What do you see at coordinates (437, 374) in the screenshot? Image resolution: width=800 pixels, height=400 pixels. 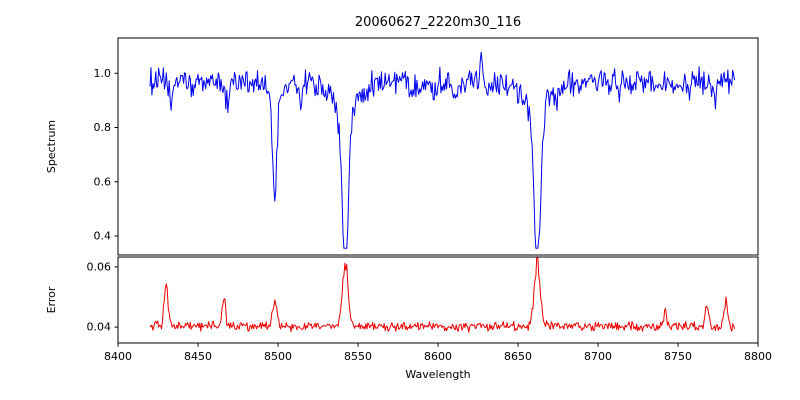 I see `x-axis-label: Wavelength` at bounding box center [437, 374].